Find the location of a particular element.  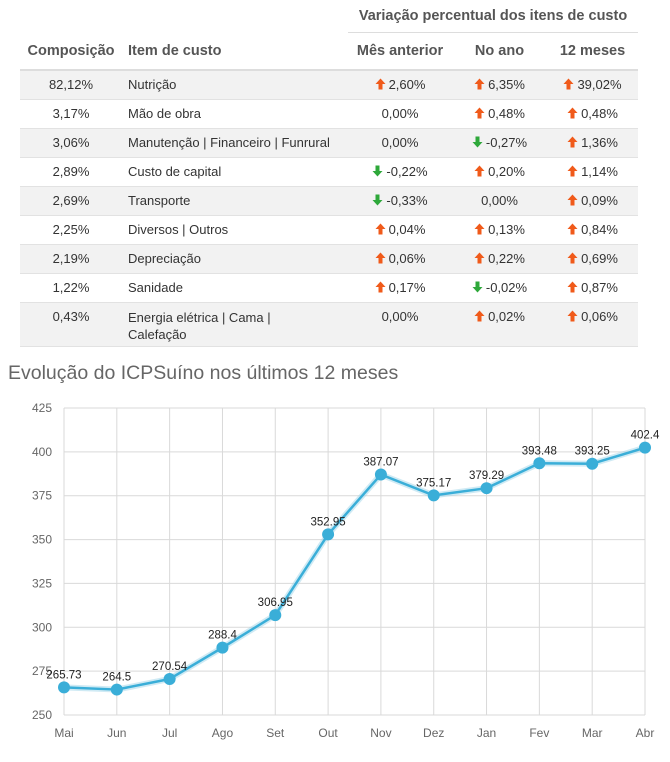

item-name-cell: Mão de obra is located at coordinates (235, 114).